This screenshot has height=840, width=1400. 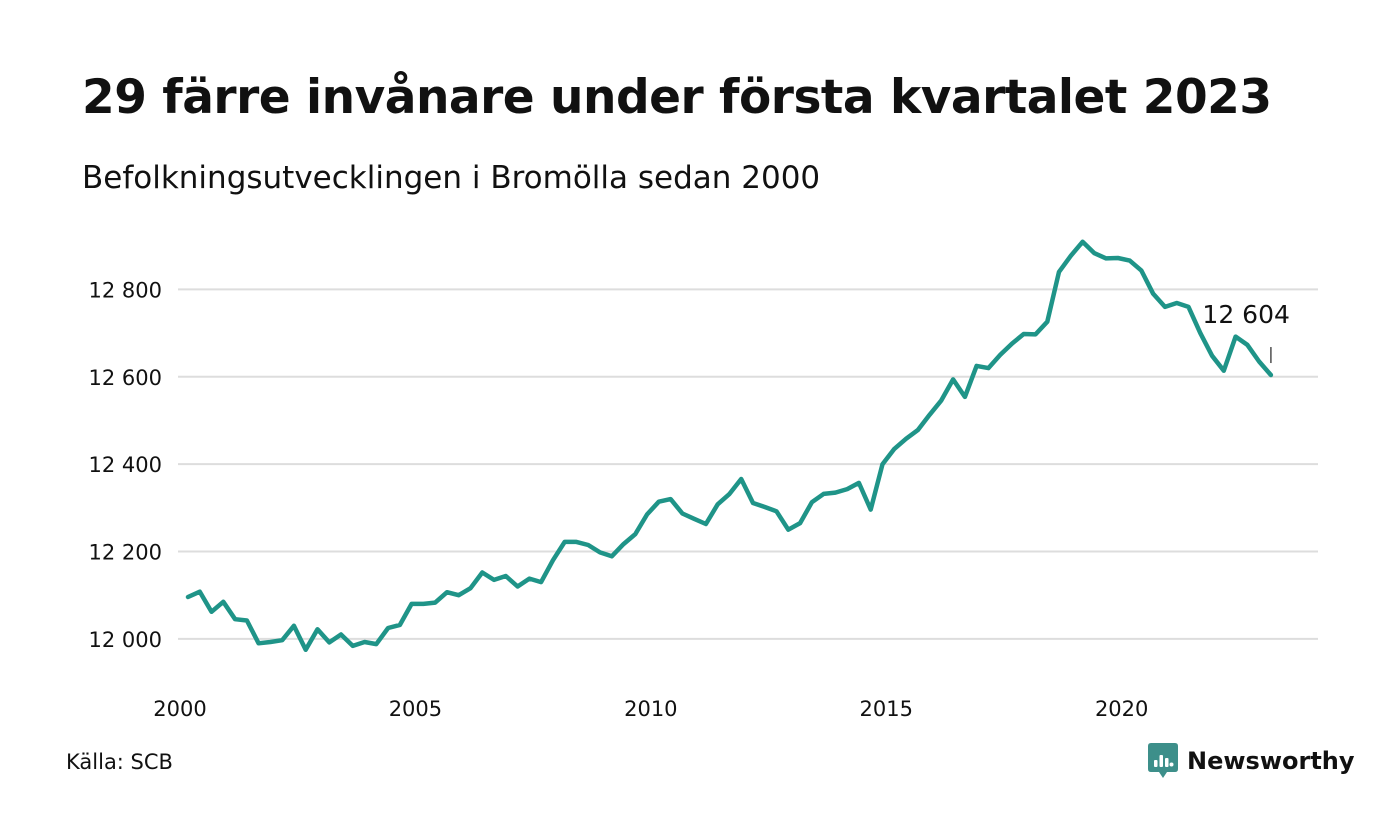 What do you see at coordinates (1271, 761) in the screenshot?
I see `brand-name: Newsworthy` at bounding box center [1271, 761].